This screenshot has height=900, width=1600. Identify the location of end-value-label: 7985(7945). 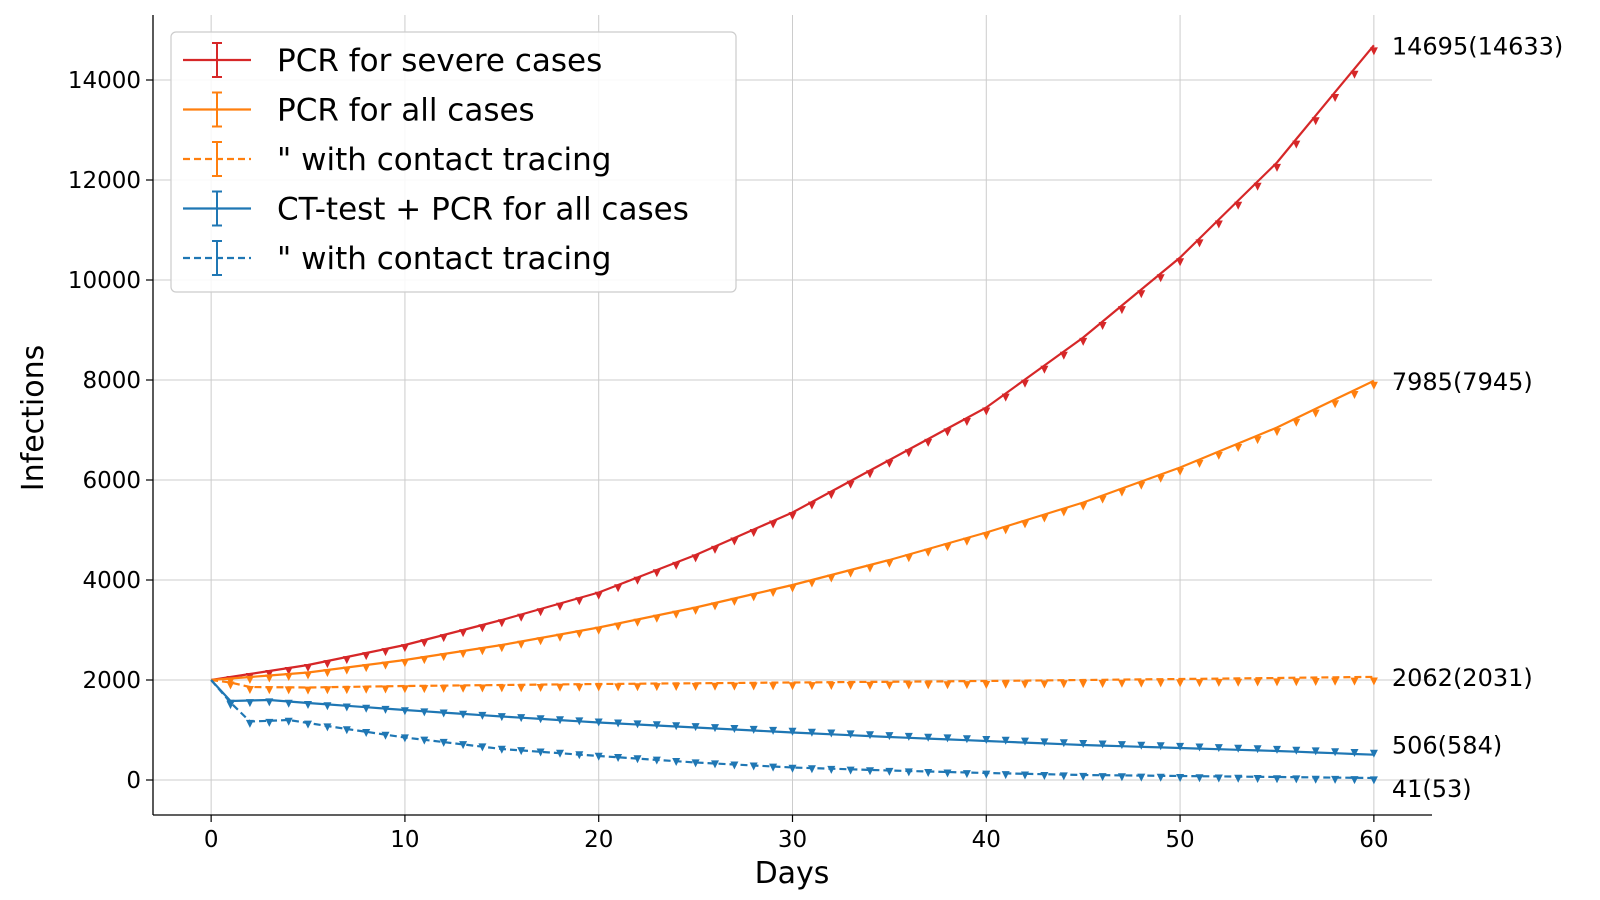
(1462, 382).